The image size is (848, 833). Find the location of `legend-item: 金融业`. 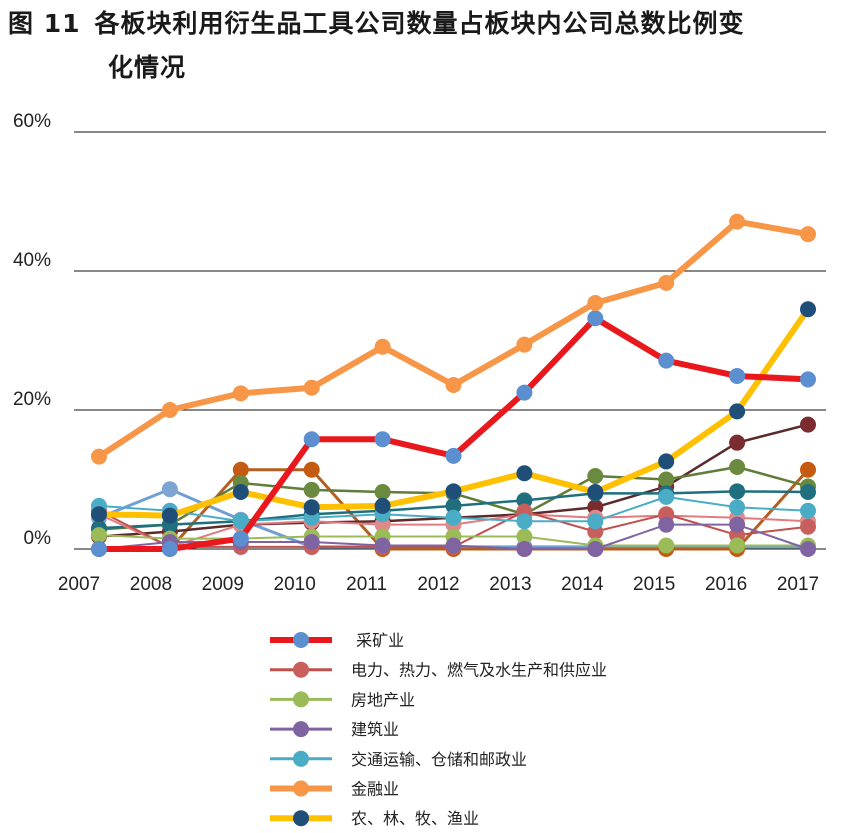

legend-item: 金融业 is located at coordinates (334, 789).